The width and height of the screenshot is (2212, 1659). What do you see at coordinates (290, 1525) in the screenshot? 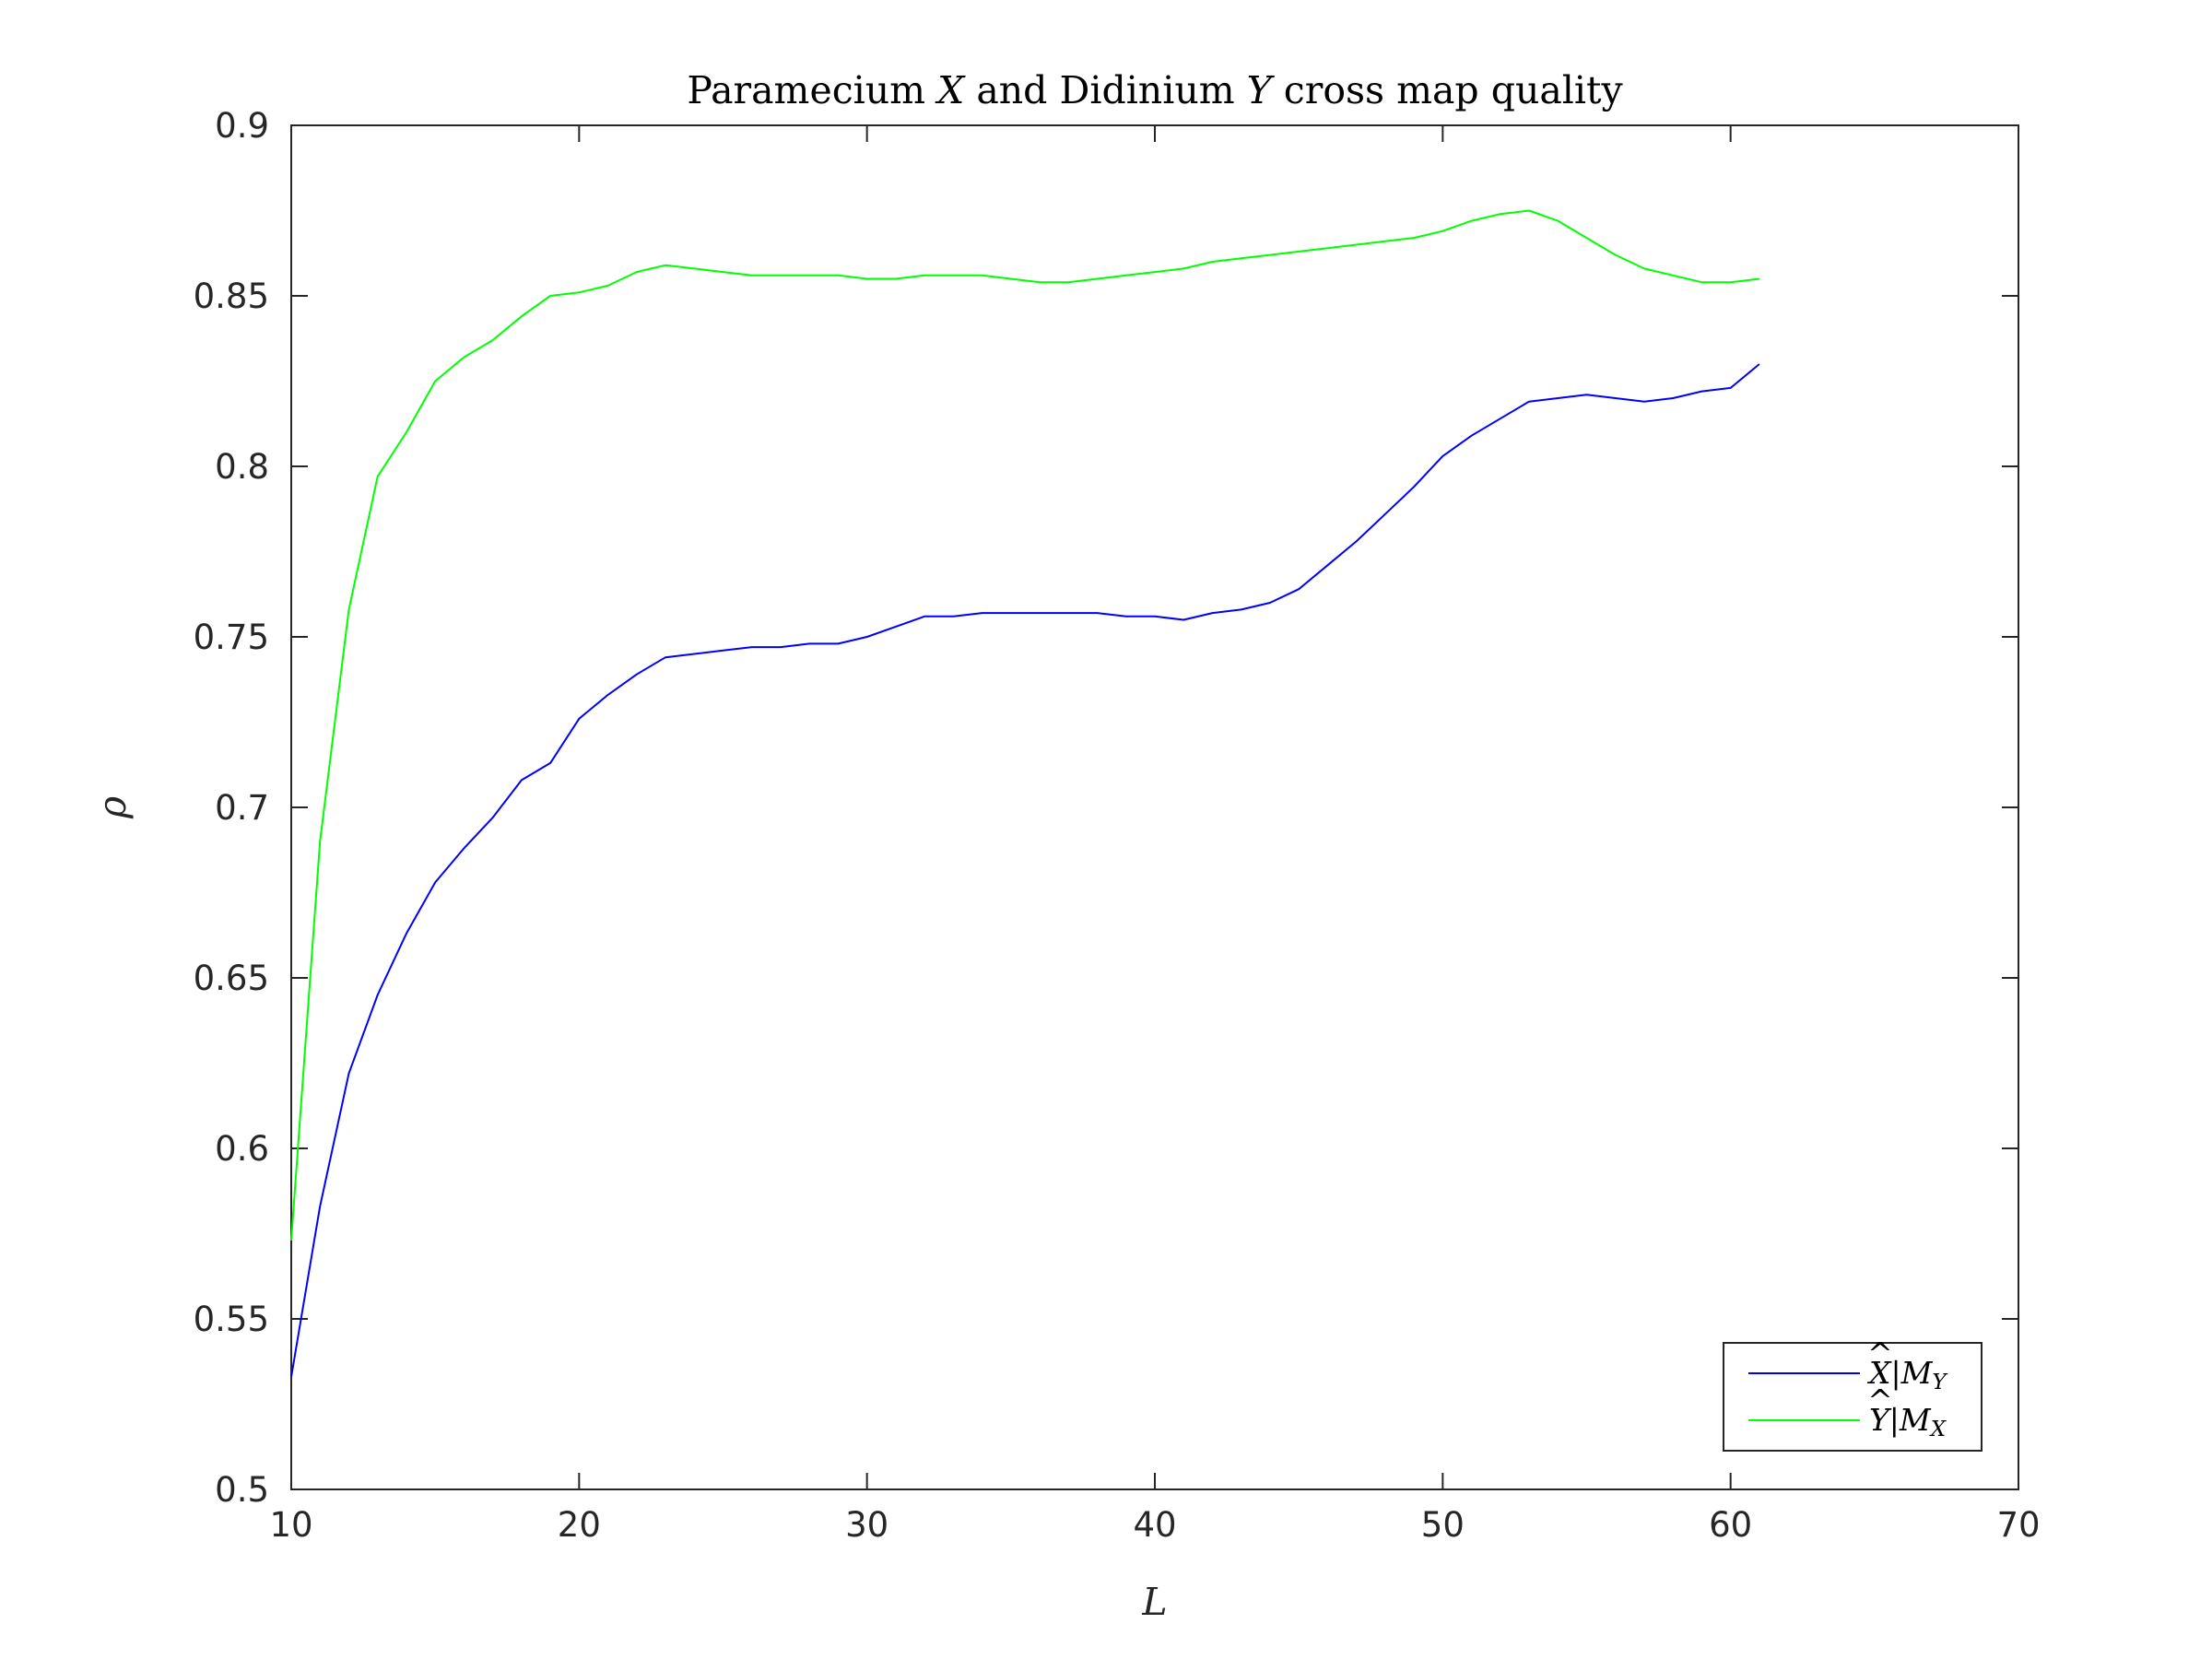
I see `x-tick-label: 10` at bounding box center [290, 1525].